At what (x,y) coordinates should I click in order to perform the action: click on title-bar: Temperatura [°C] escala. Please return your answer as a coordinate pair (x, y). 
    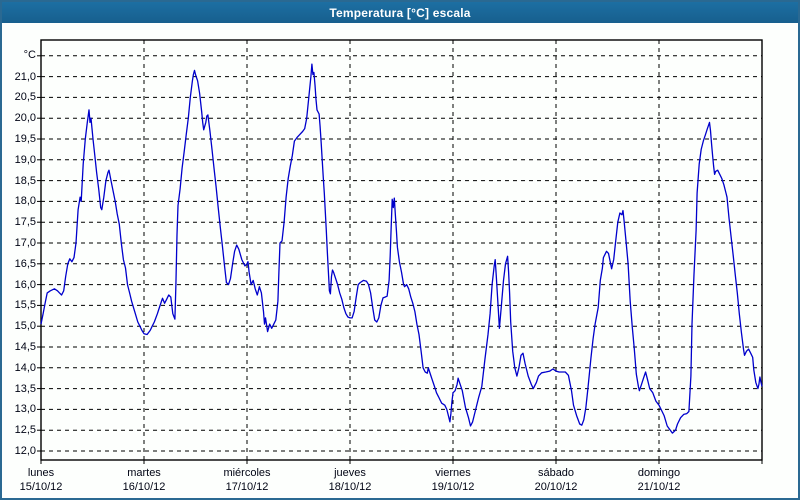
    Looking at the image, I should click on (400, 12).